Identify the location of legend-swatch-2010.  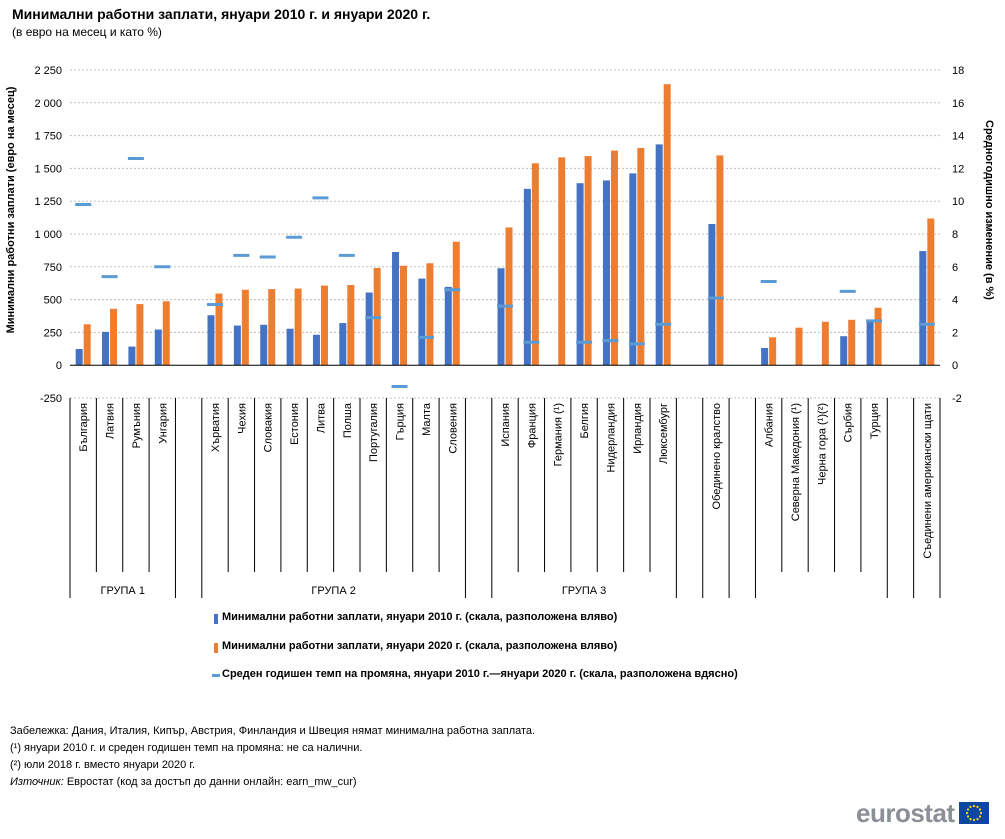
(216, 619).